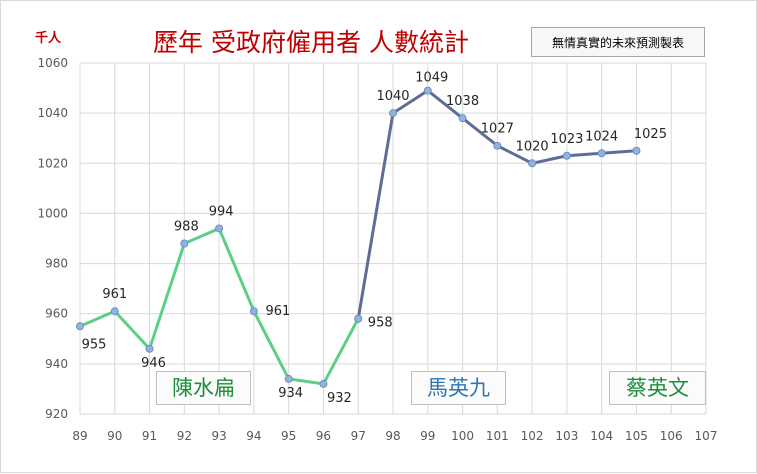 The height and width of the screenshot is (474, 757). What do you see at coordinates (339, 398) in the screenshot?
I see `data-label: 932` at bounding box center [339, 398].